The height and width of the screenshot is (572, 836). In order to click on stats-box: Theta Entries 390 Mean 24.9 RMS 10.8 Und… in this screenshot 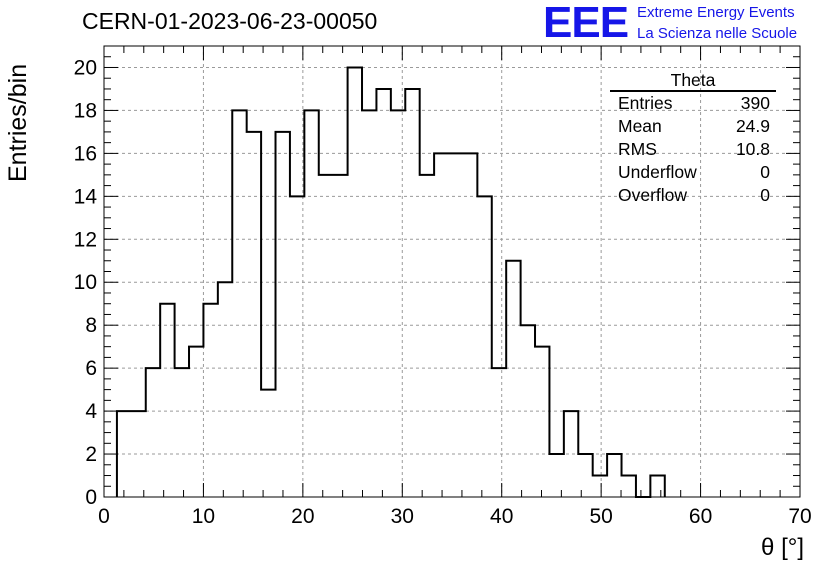, I will do `click(693, 138)`.